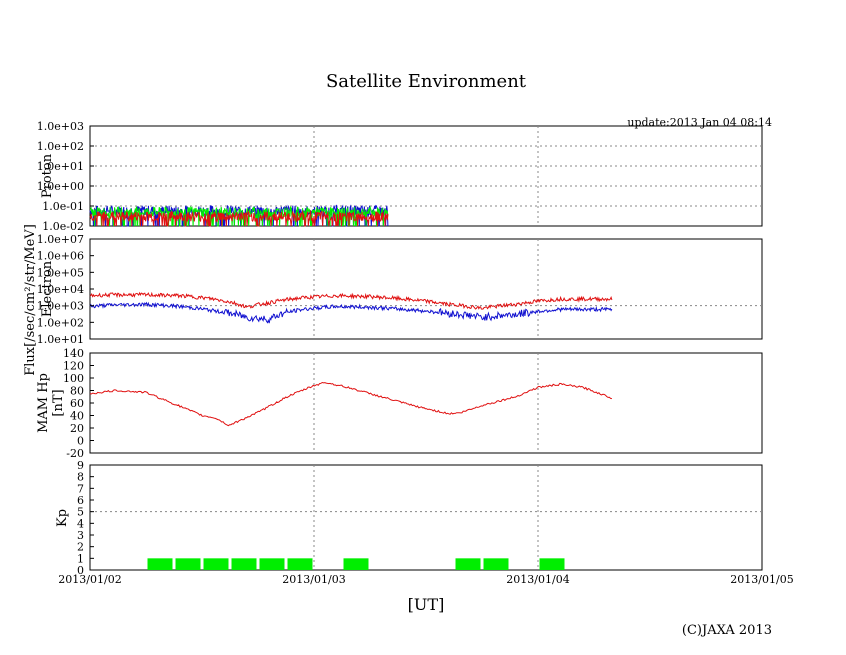 The image size is (846, 655). Describe the element at coordinates (80, 547) in the screenshot. I see `y-tick-label: 2` at that location.